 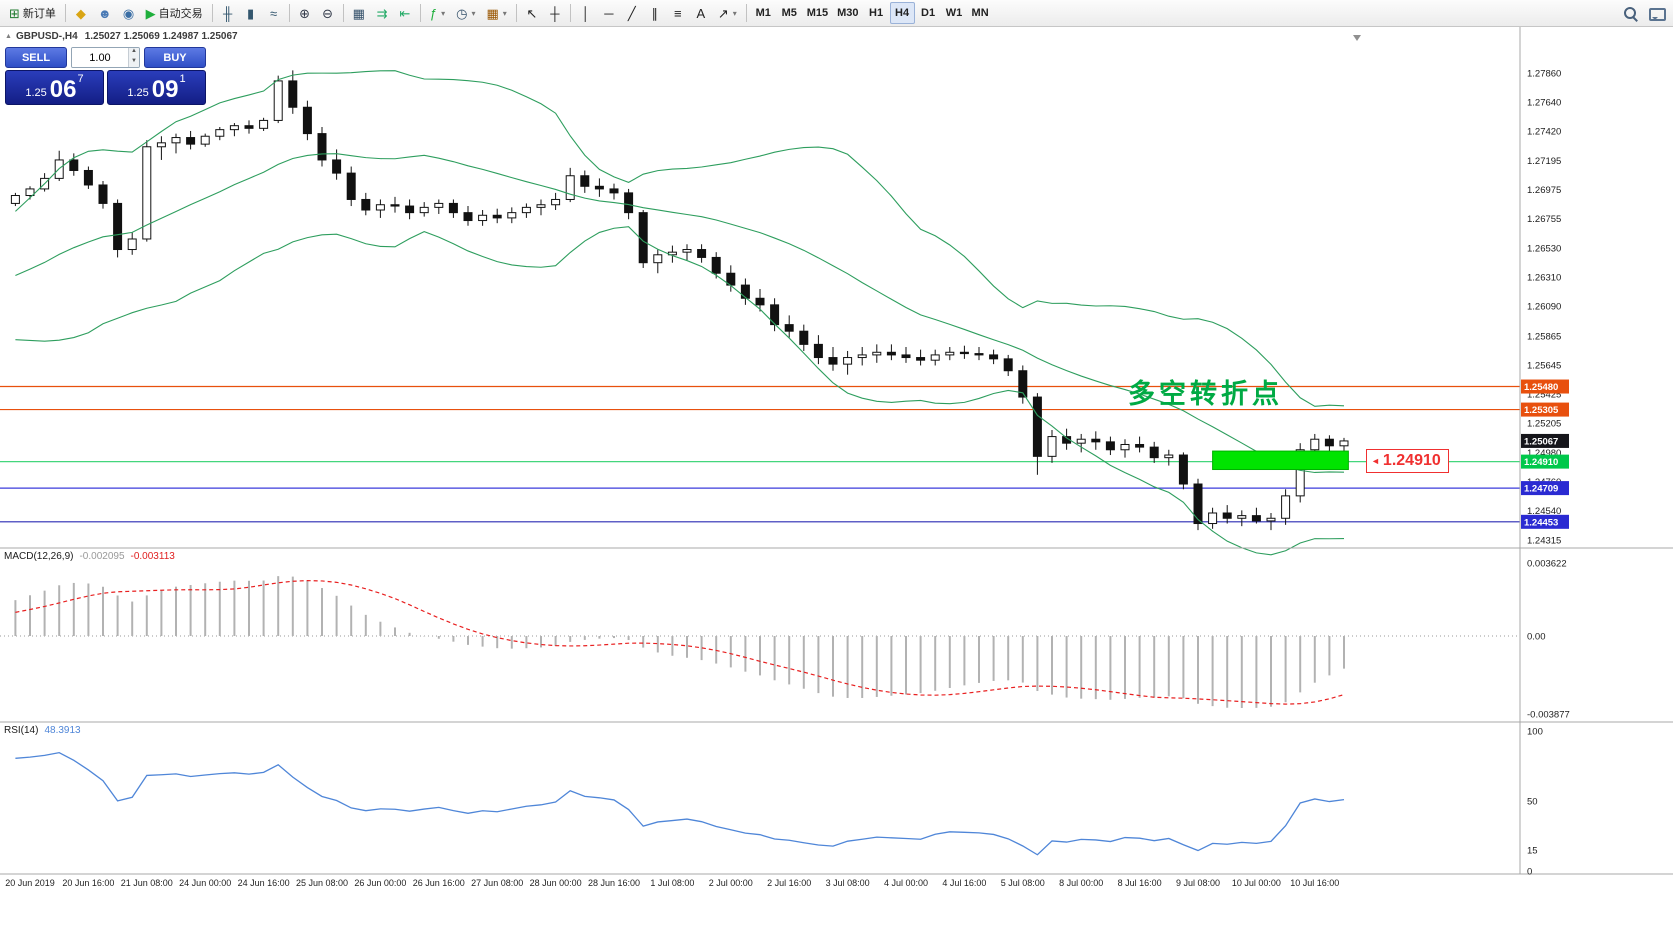 I want to click on line-chart-icon: ≈, so click(x=274, y=13).